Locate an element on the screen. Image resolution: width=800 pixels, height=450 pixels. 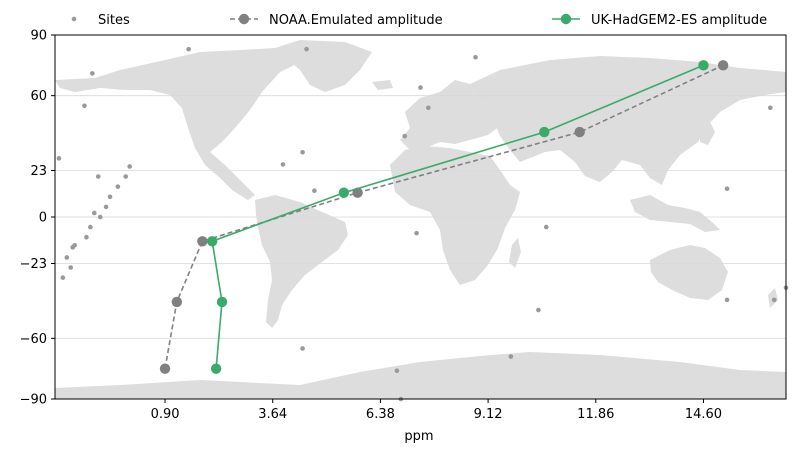
x-axis: 0.90 3.64 6.38 9.12 11.86 14.60 is located at coordinates (436, 410).